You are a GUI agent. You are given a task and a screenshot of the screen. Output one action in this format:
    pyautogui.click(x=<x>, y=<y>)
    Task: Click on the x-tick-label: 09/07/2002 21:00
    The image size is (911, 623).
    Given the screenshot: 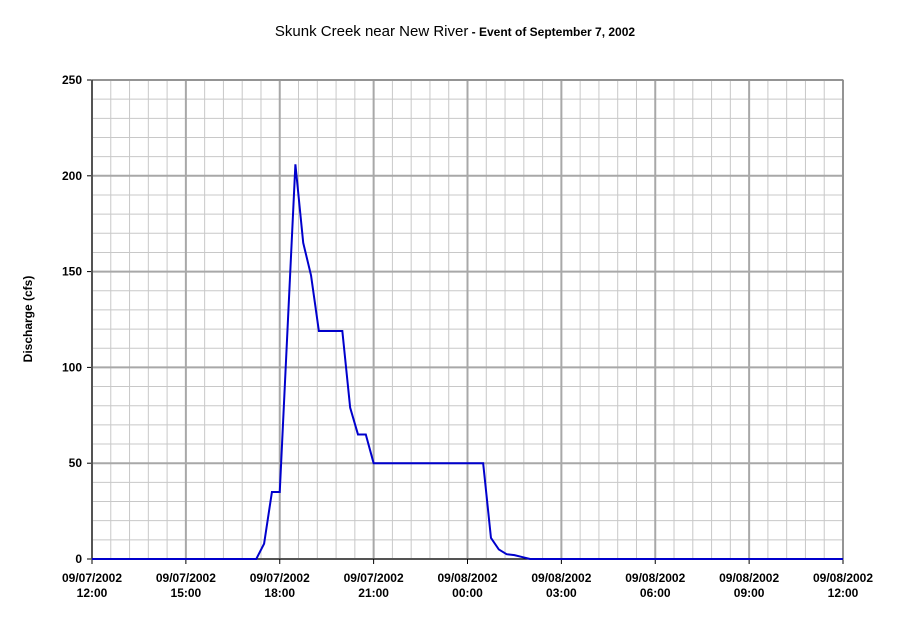 What is the action you would take?
    pyautogui.click(x=374, y=585)
    